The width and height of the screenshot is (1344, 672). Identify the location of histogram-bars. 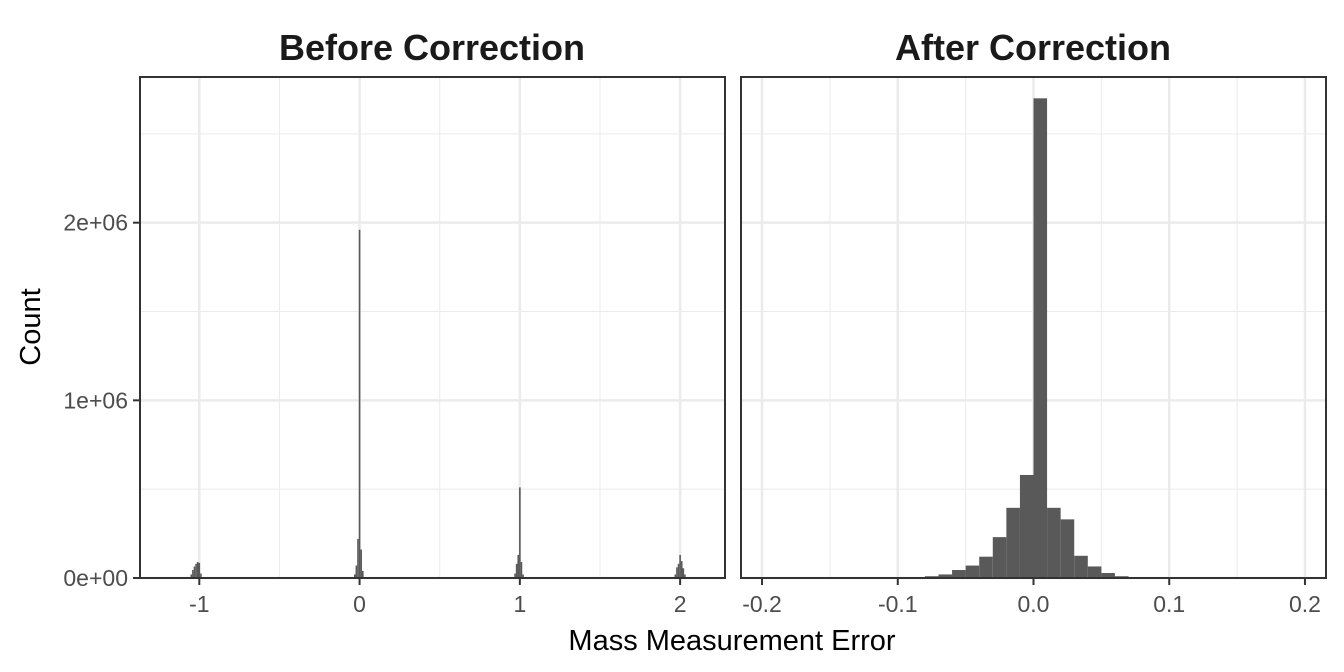
(1033, 338).